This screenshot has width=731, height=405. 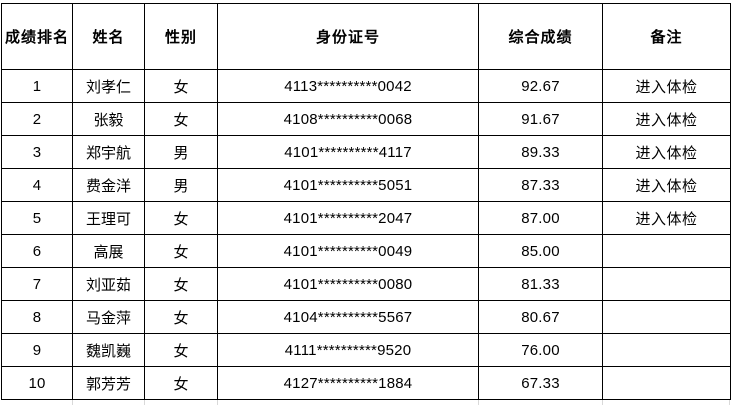 I want to click on id-cell: 4113**********0042, so click(x=348, y=86).